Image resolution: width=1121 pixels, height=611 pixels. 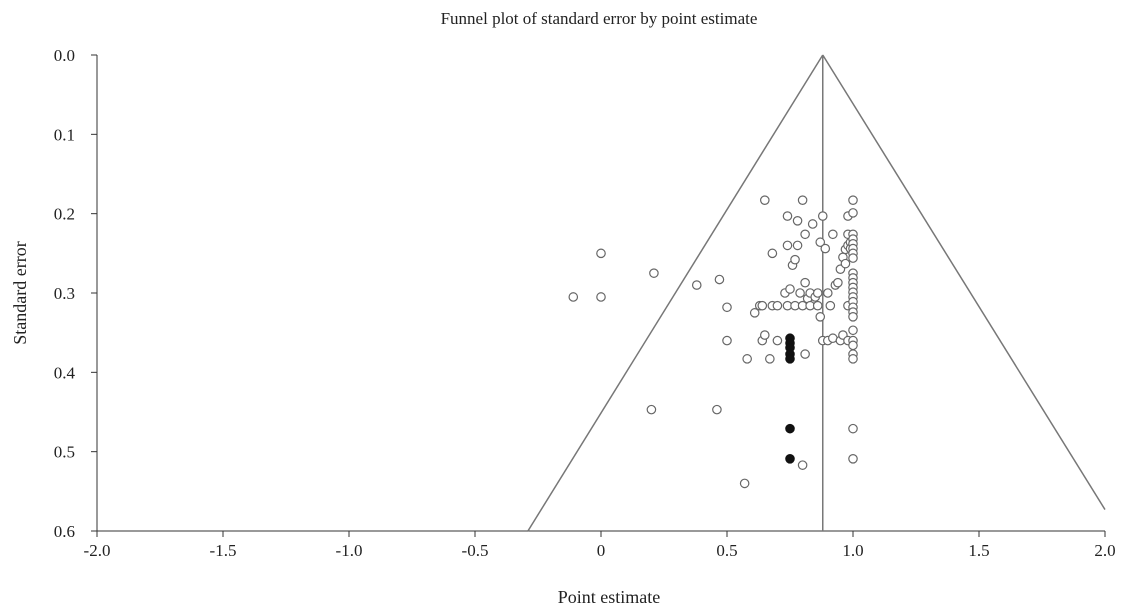 I want to click on x-tick-label: 0.5, so click(x=726, y=550).